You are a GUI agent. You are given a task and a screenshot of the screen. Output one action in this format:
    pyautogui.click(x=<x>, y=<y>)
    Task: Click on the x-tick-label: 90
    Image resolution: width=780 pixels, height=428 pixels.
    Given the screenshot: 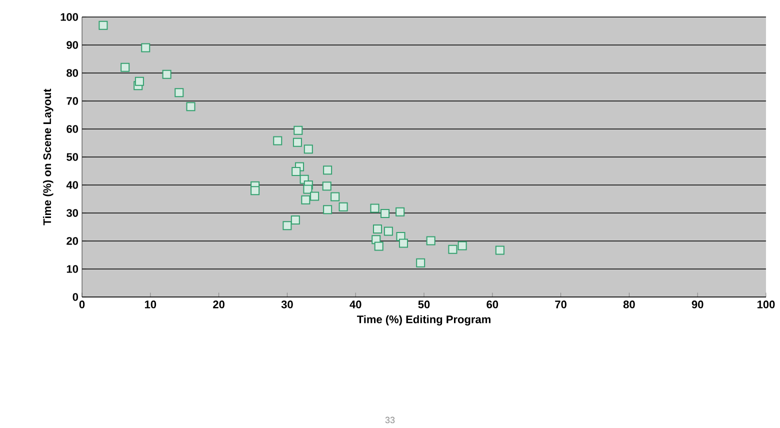 What is the action you would take?
    pyautogui.click(x=698, y=304)
    